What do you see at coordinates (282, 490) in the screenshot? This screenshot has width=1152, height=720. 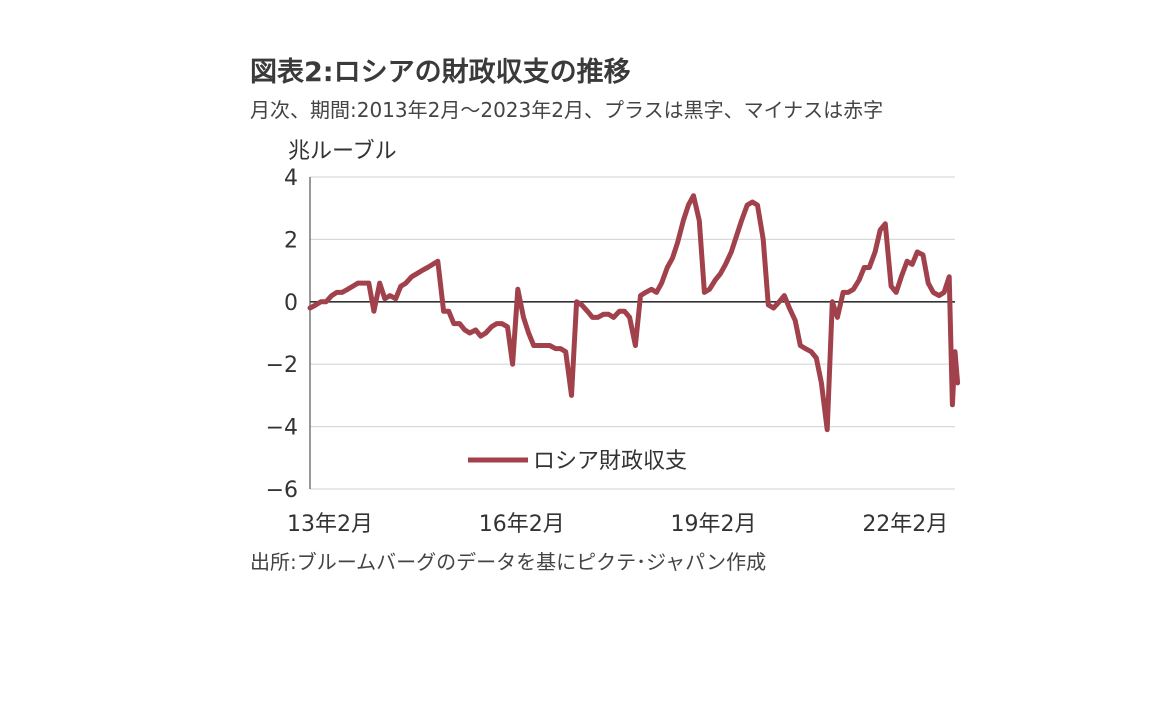 I see `y-tick-label: −6` at bounding box center [282, 490].